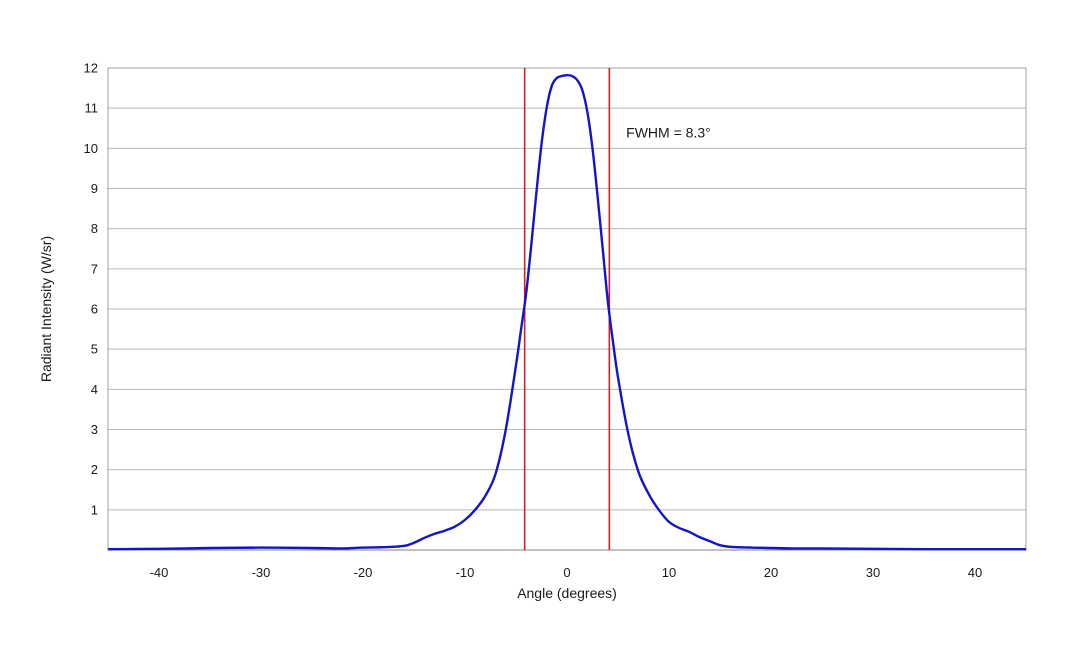 The image size is (1080, 648). Describe the element at coordinates (91, 148) in the screenshot. I see `y-tick-label-9: 10` at that location.